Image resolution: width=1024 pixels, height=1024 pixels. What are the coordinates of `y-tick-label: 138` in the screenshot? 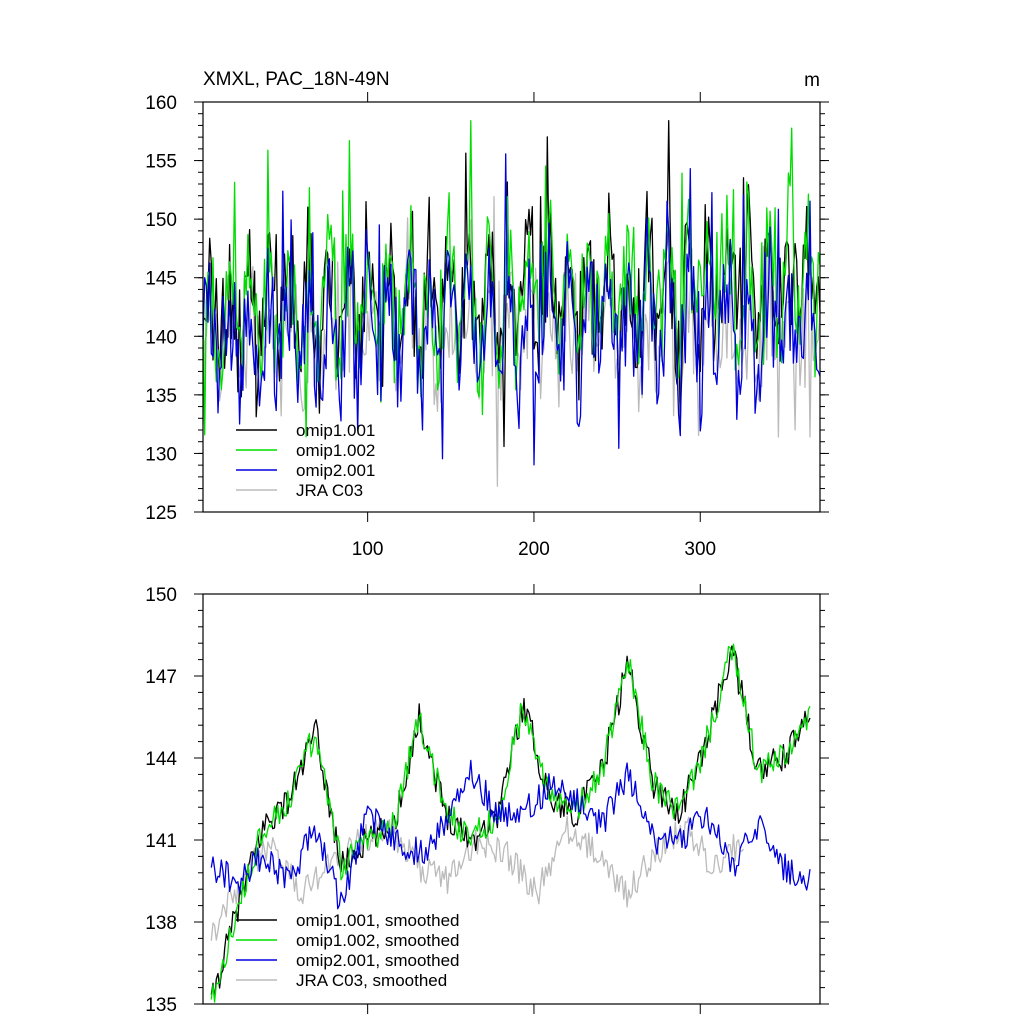 It's located at (161, 923).